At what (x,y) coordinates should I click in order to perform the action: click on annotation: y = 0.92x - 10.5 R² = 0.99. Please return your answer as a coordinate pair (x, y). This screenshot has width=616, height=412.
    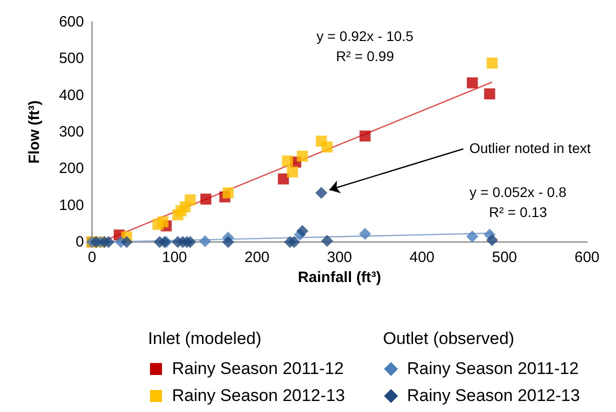
    Looking at the image, I should click on (365, 46).